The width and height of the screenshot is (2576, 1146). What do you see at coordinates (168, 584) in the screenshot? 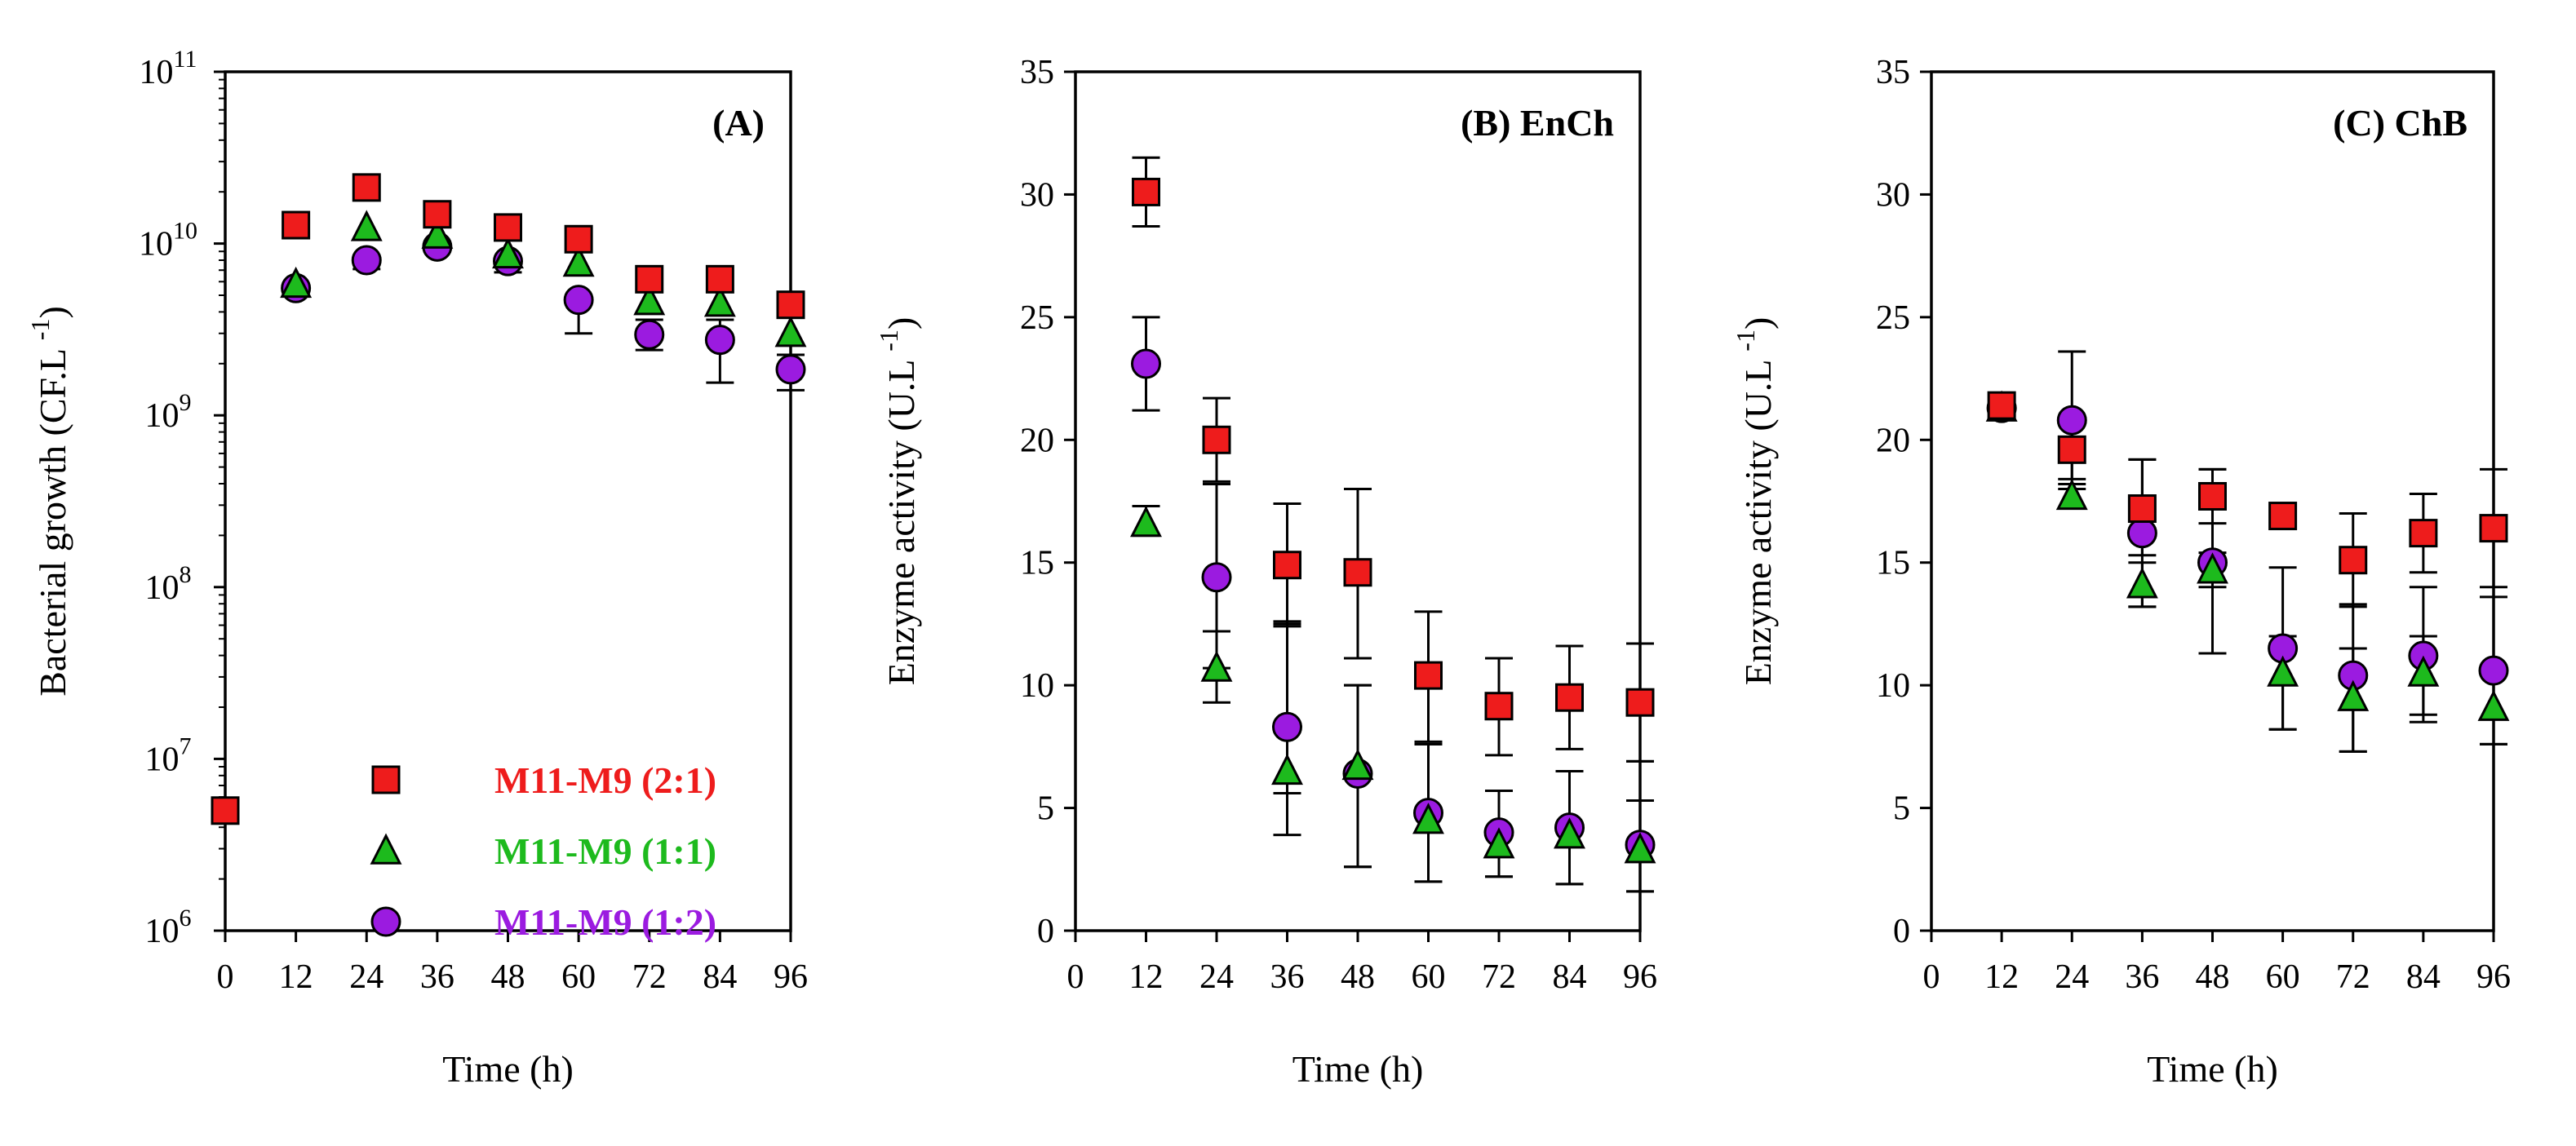
I see `y-tick-label: 10⁸` at bounding box center [168, 584].